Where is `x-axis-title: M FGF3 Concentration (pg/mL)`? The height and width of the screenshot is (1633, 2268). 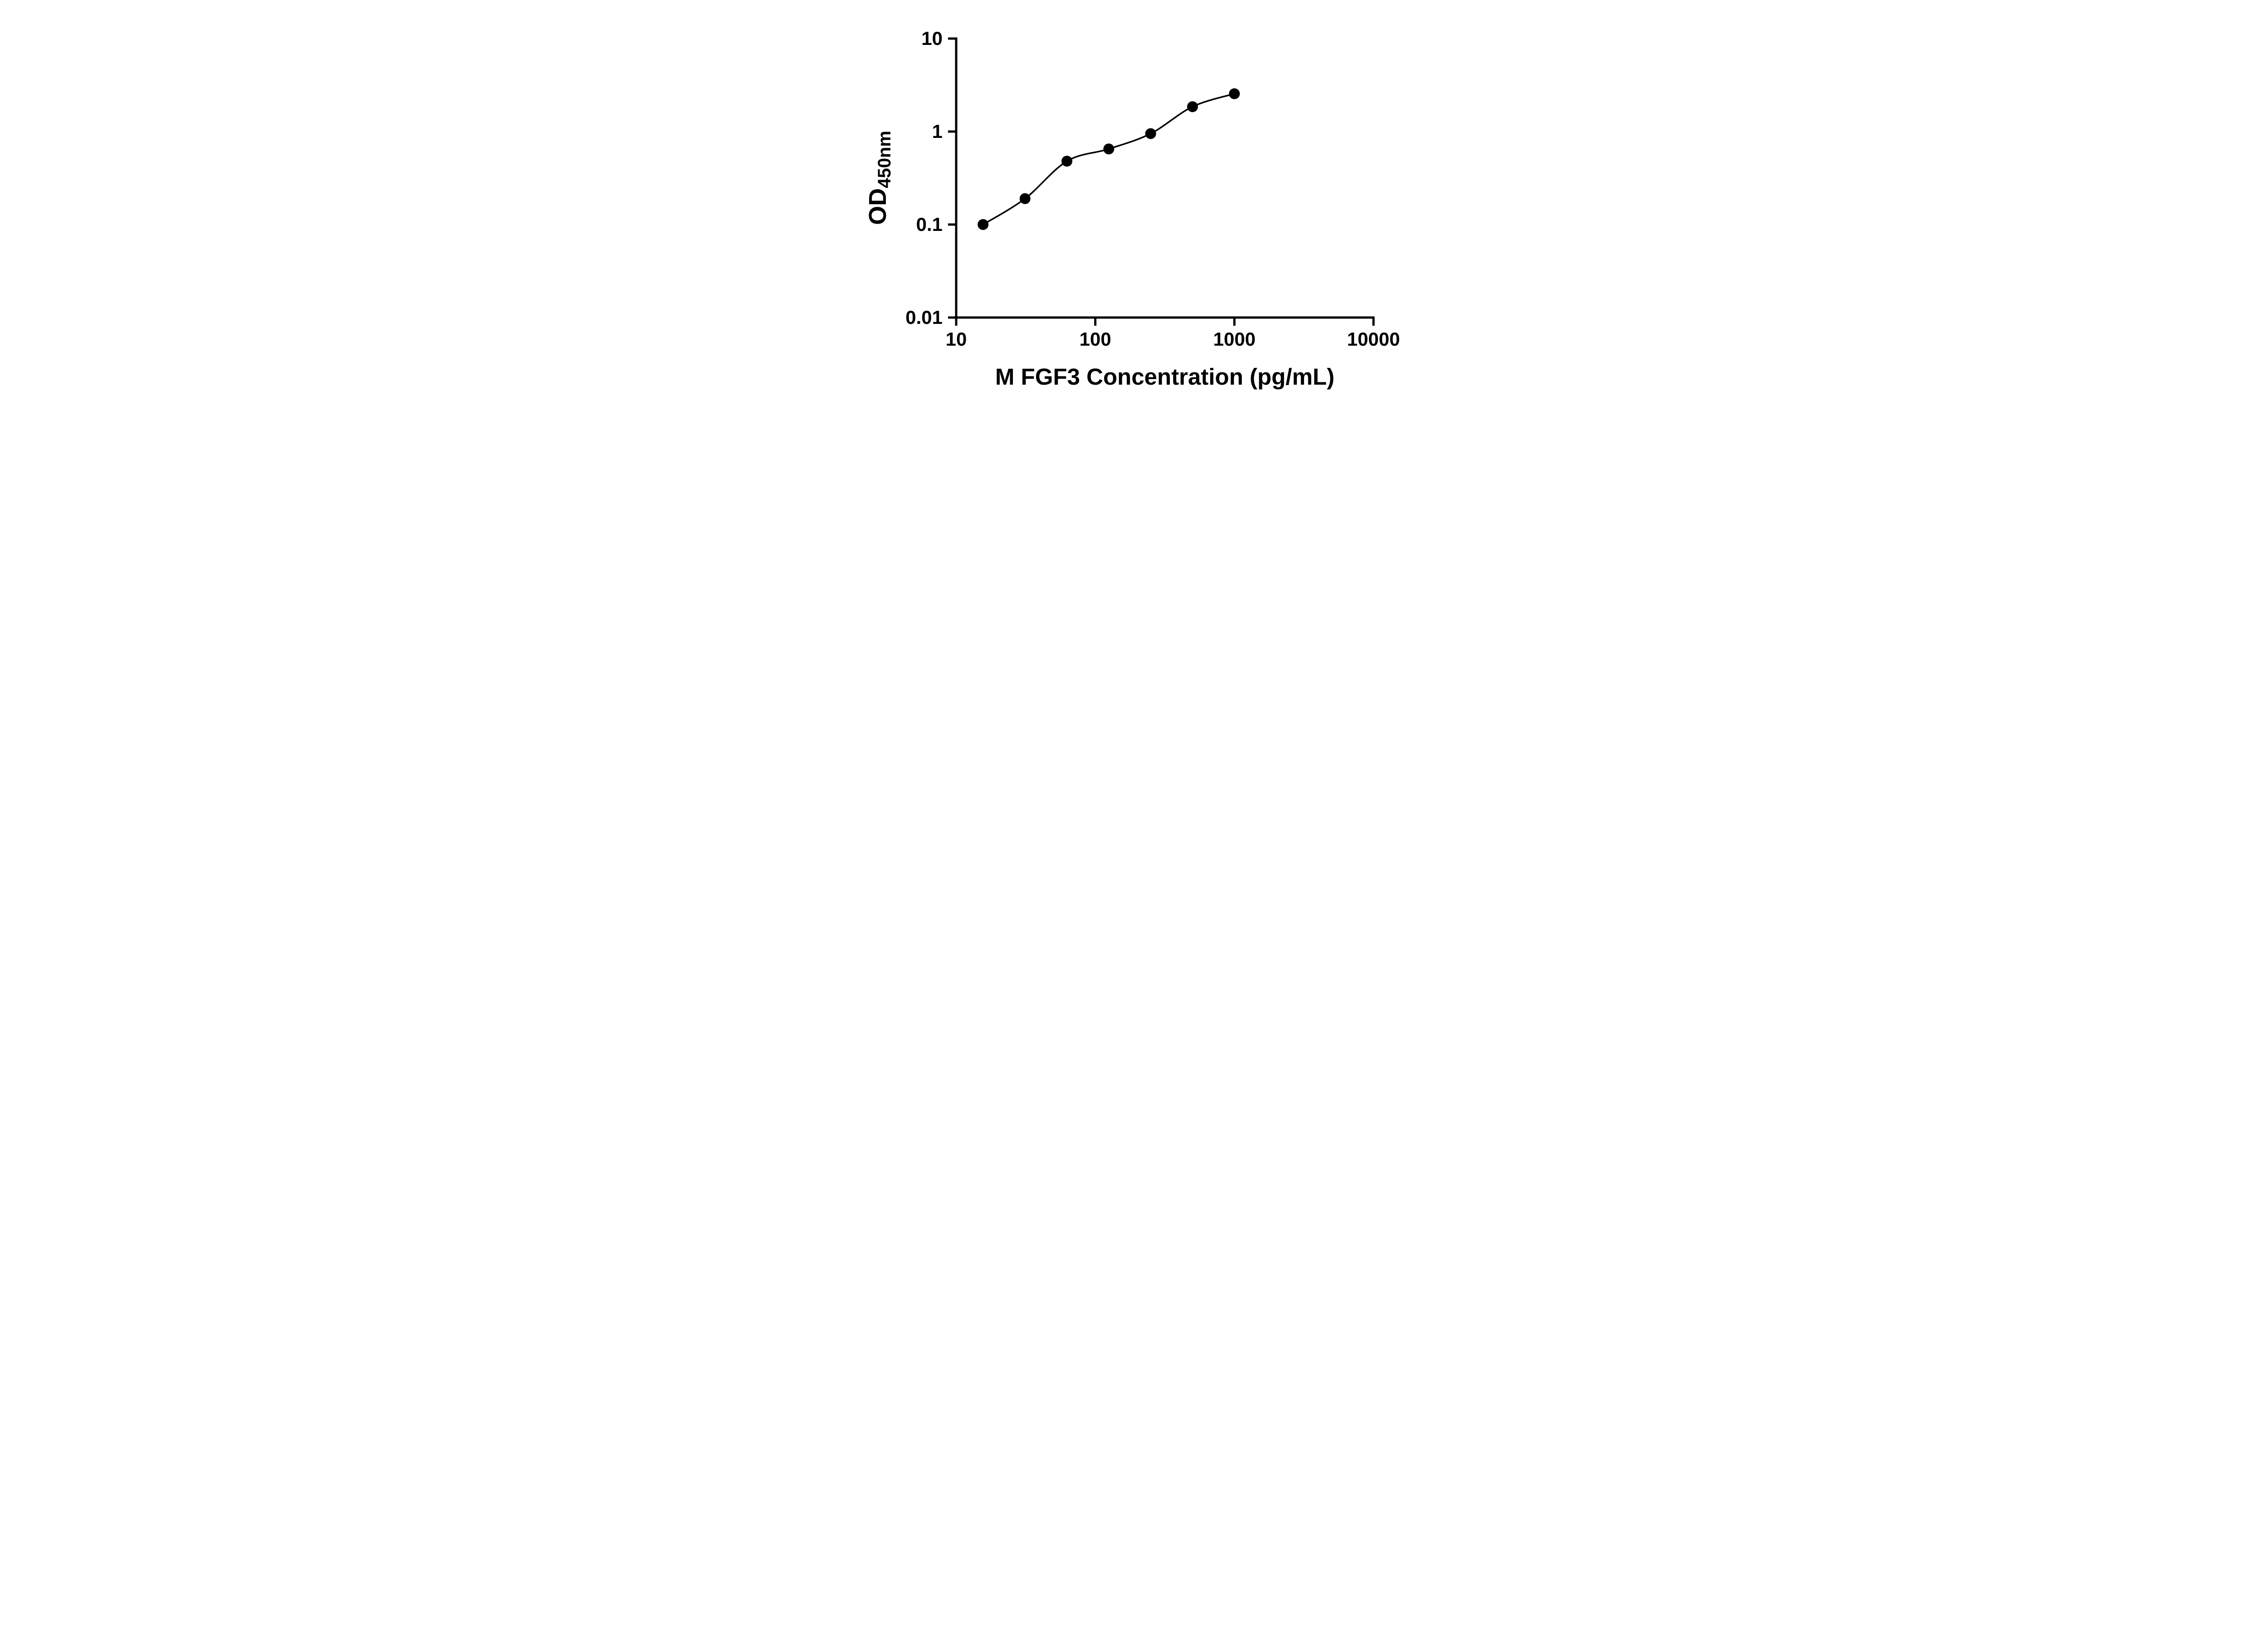 x-axis-title: M FGF3 Concentration (pg/mL) is located at coordinates (1165, 377).